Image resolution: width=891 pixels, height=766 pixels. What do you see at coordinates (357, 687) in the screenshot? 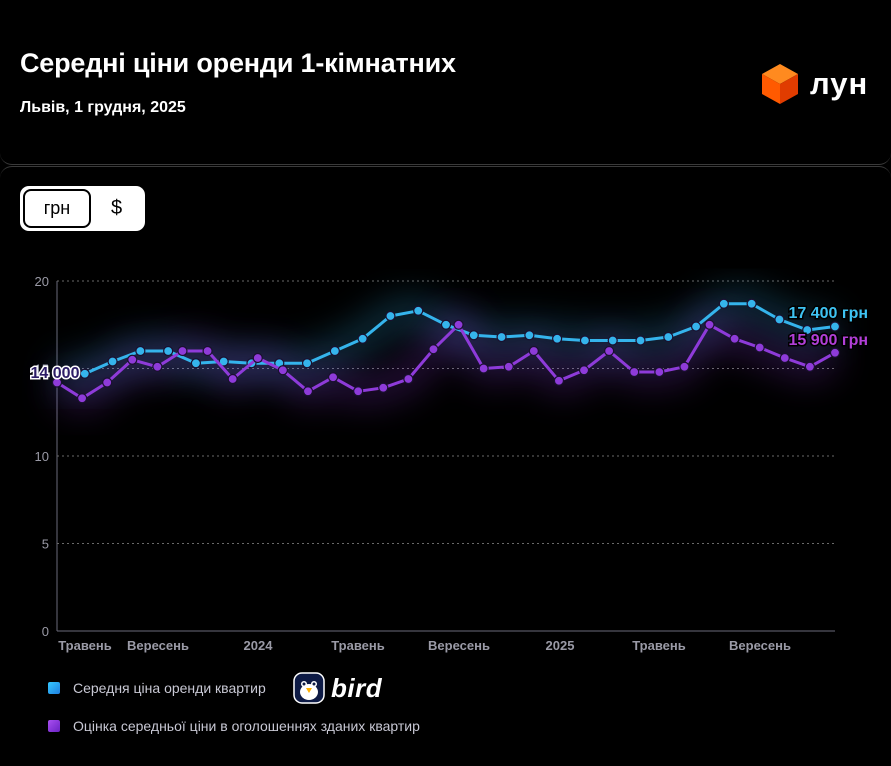
I see `bird-logo-text: bird` at bounding box center [357, 687].